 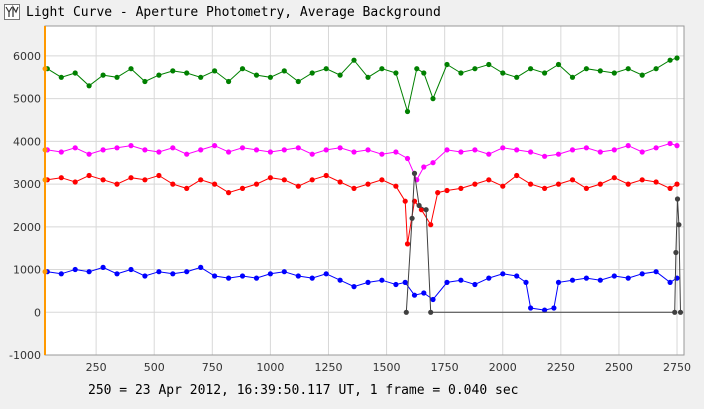 What do you see at coordinates (27, 270) in the screenshot?
I see `y-tick-label: 1000` at bounding box center [27, 270].